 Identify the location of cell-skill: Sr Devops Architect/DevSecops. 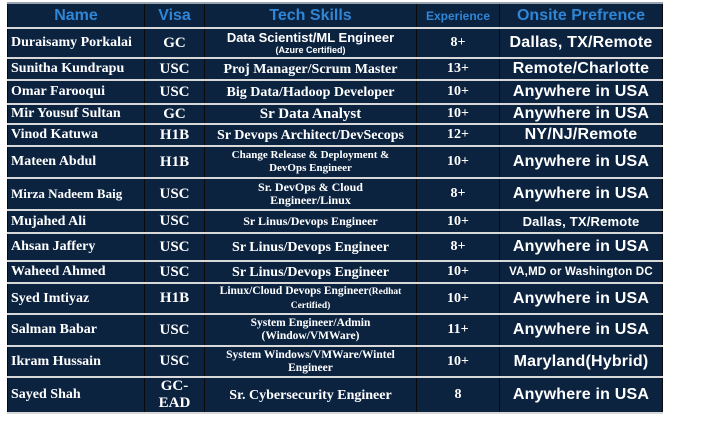
(310, 135).